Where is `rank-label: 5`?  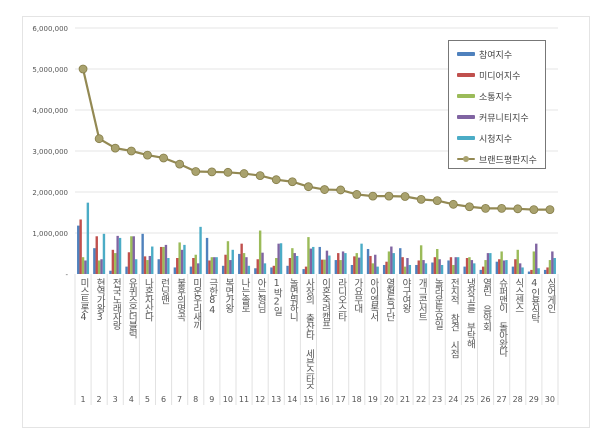 rank-label: 5 is located at coordinates (147, 399).